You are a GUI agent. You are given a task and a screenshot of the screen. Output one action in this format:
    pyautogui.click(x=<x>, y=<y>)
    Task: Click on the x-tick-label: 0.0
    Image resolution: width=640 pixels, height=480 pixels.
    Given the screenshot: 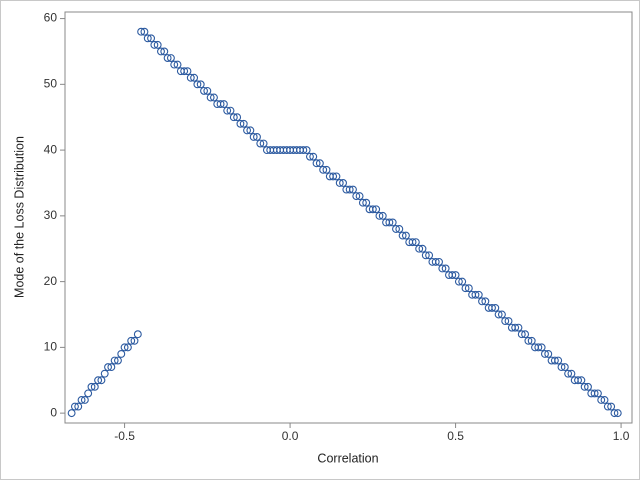 What is the action you would take?
    pyautogui.click(x=290, y=436)
    